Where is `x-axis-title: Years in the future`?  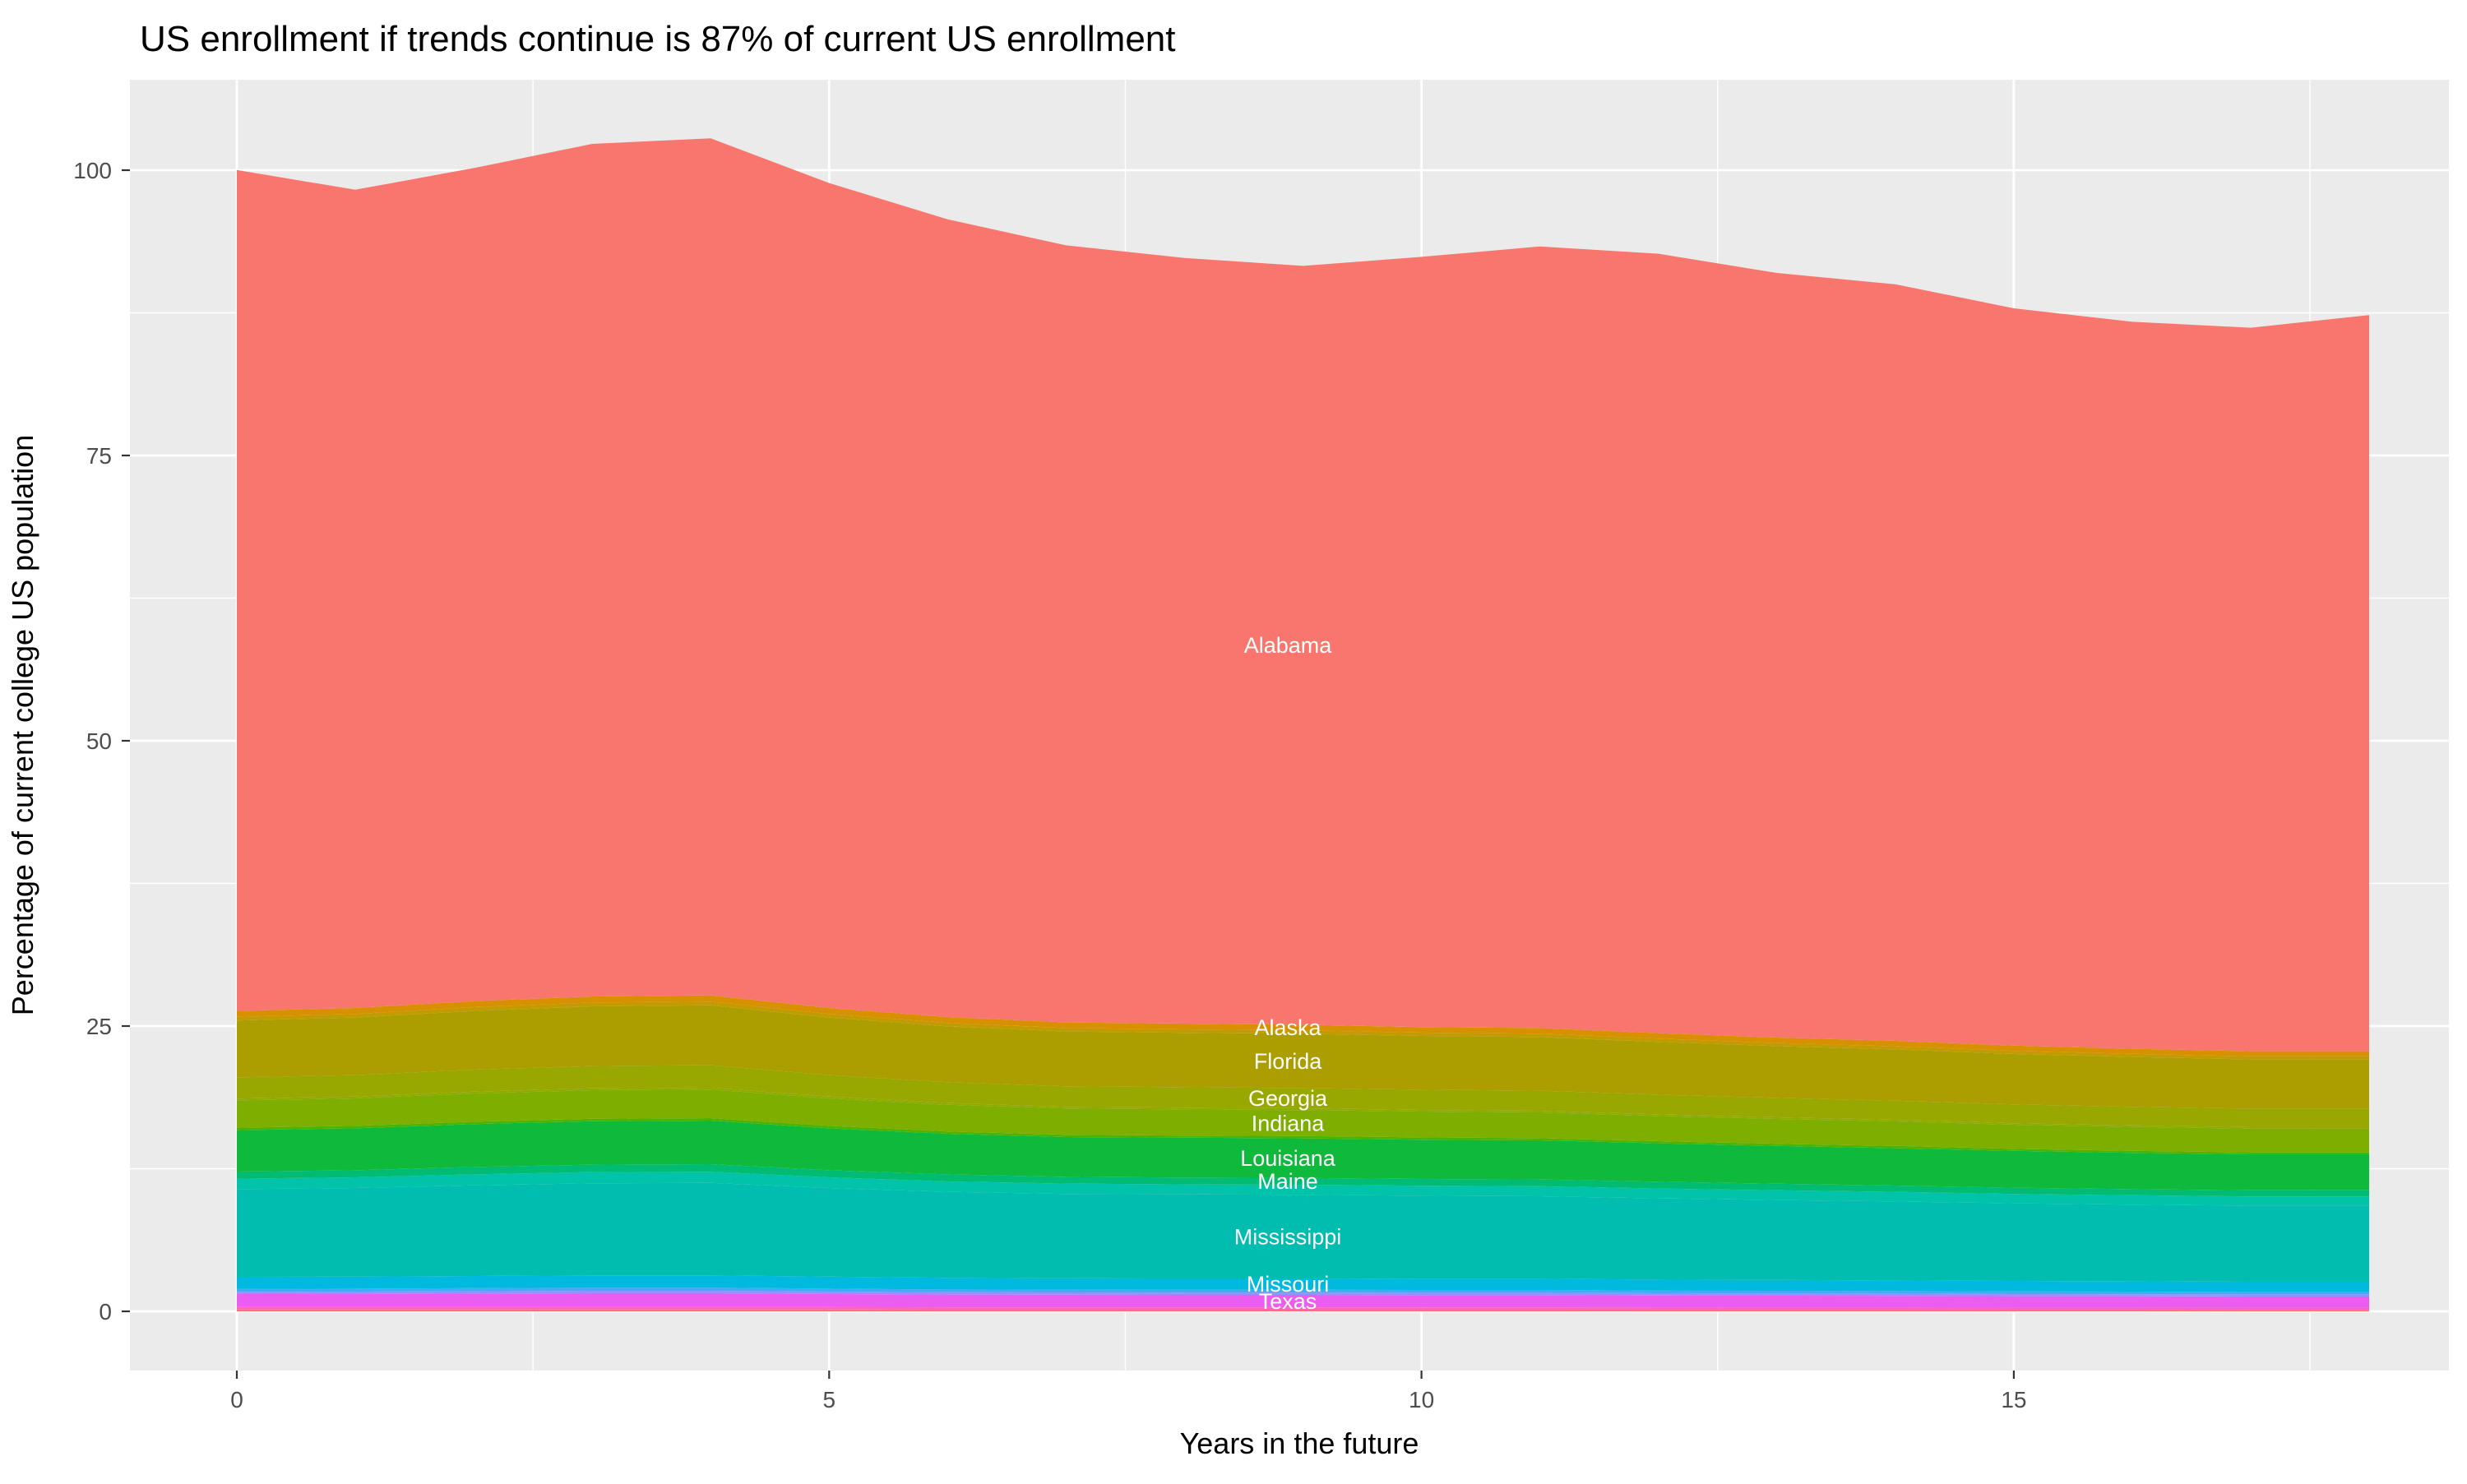
x-axis-title: Years in the future is located at coordinates (1300, 1443).